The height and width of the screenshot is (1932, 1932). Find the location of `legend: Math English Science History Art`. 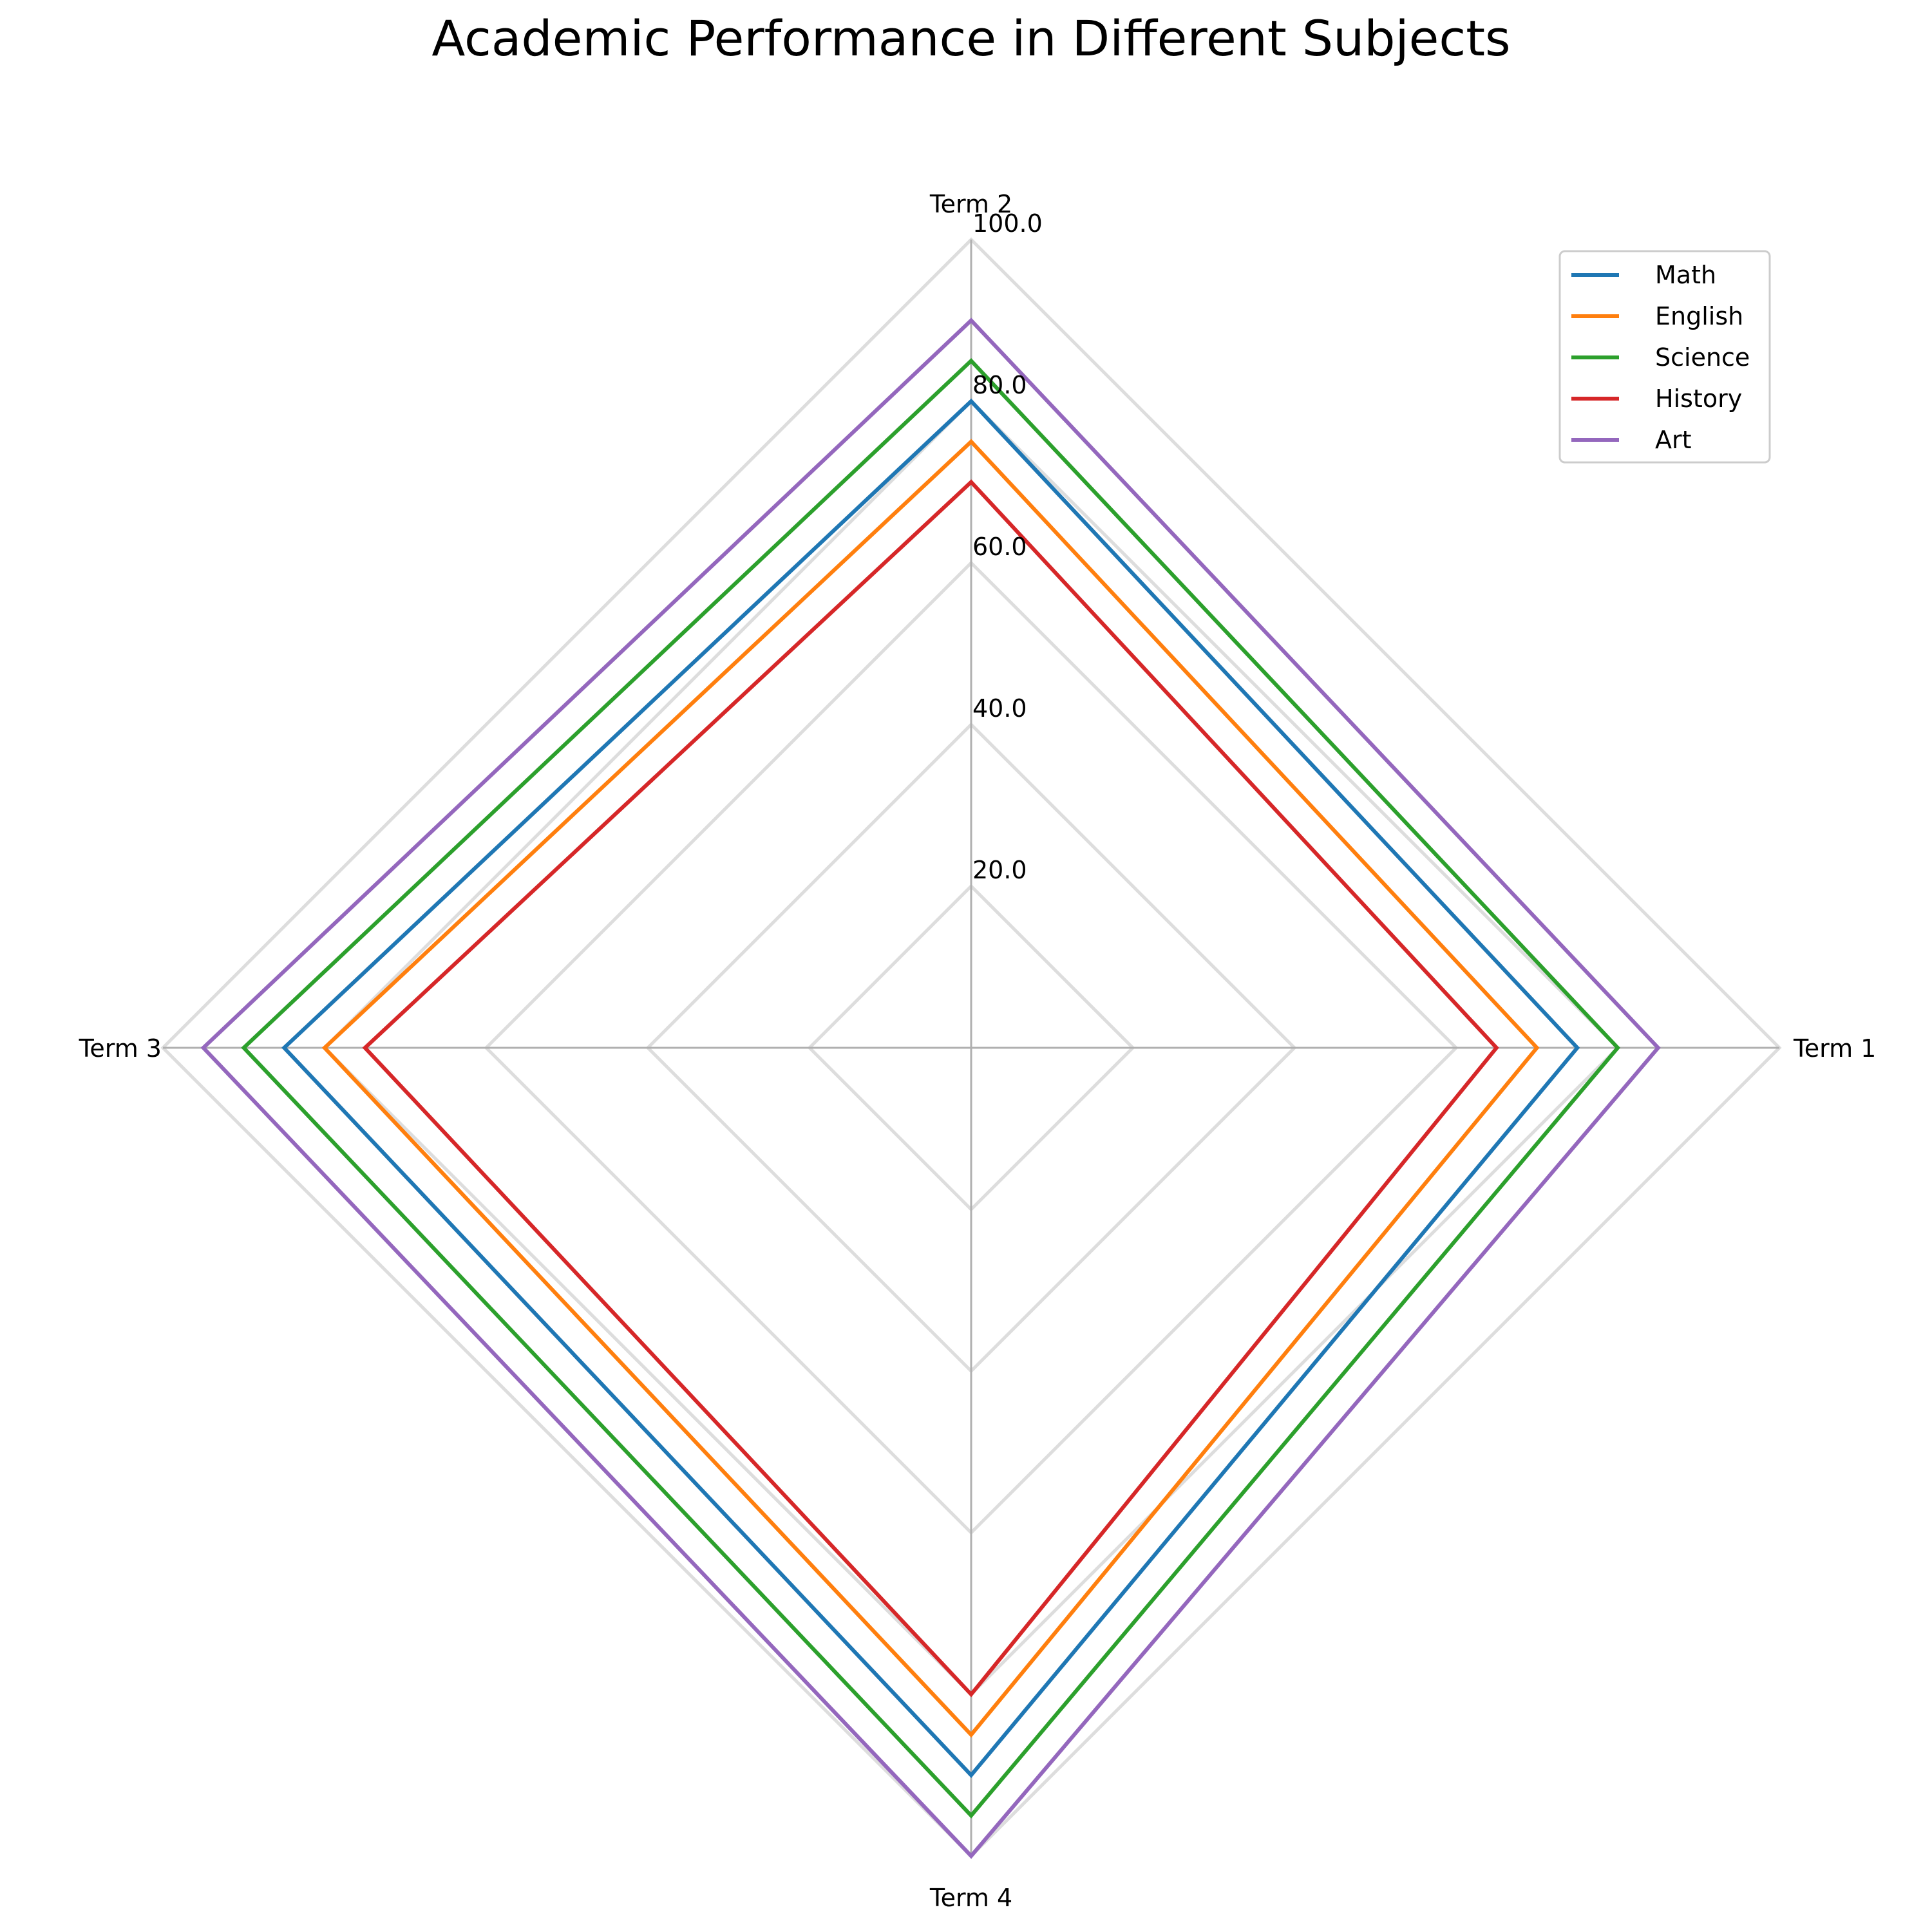

legend: Math English Science History Art is located at coordinates (1665, 357).